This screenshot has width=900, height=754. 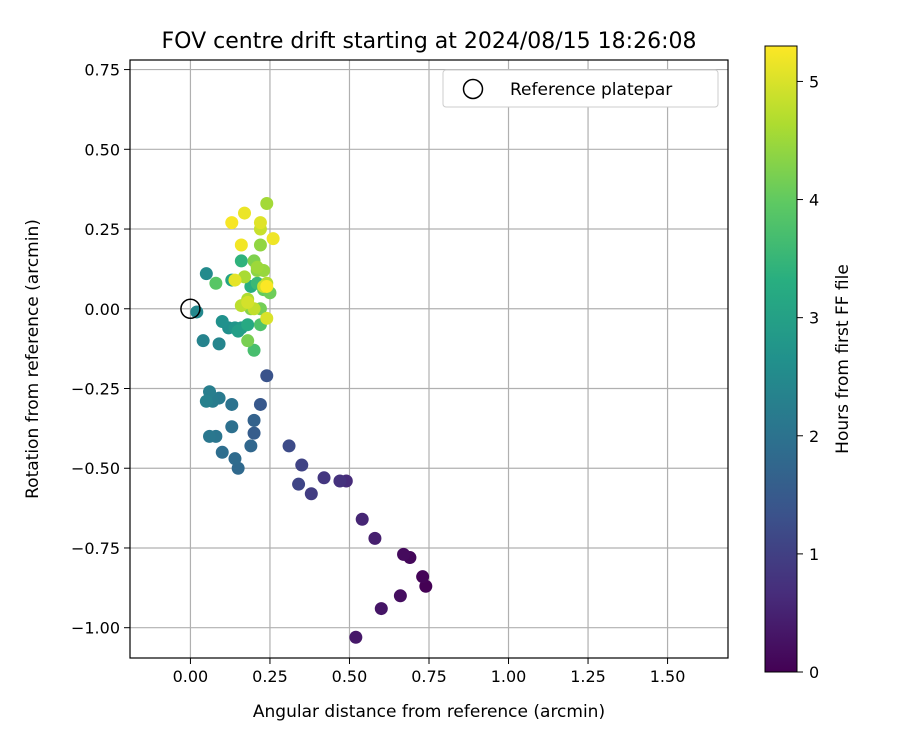 I want to click on y-tick-label: −1.00, so click(x=95, y=628).